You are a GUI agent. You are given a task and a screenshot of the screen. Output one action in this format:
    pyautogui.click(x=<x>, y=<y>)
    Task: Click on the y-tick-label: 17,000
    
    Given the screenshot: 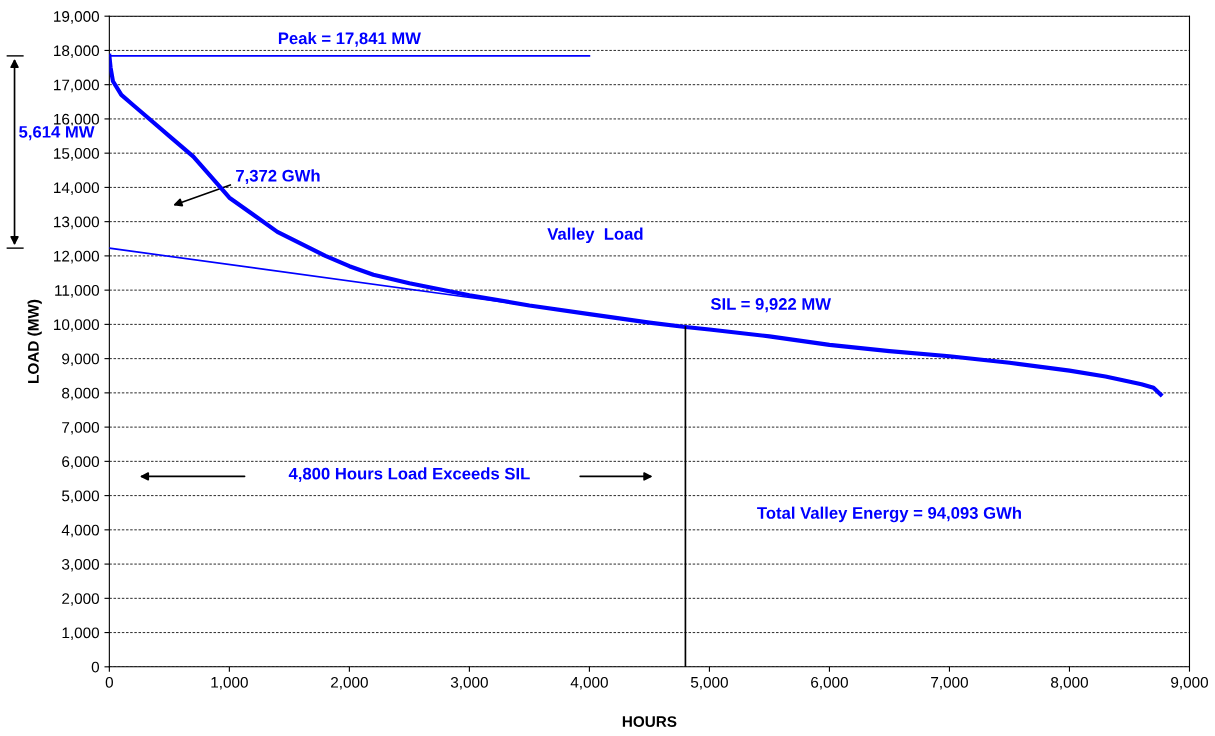 What is the action you would take?
    pyautogui.click(x=77, y=86)
    